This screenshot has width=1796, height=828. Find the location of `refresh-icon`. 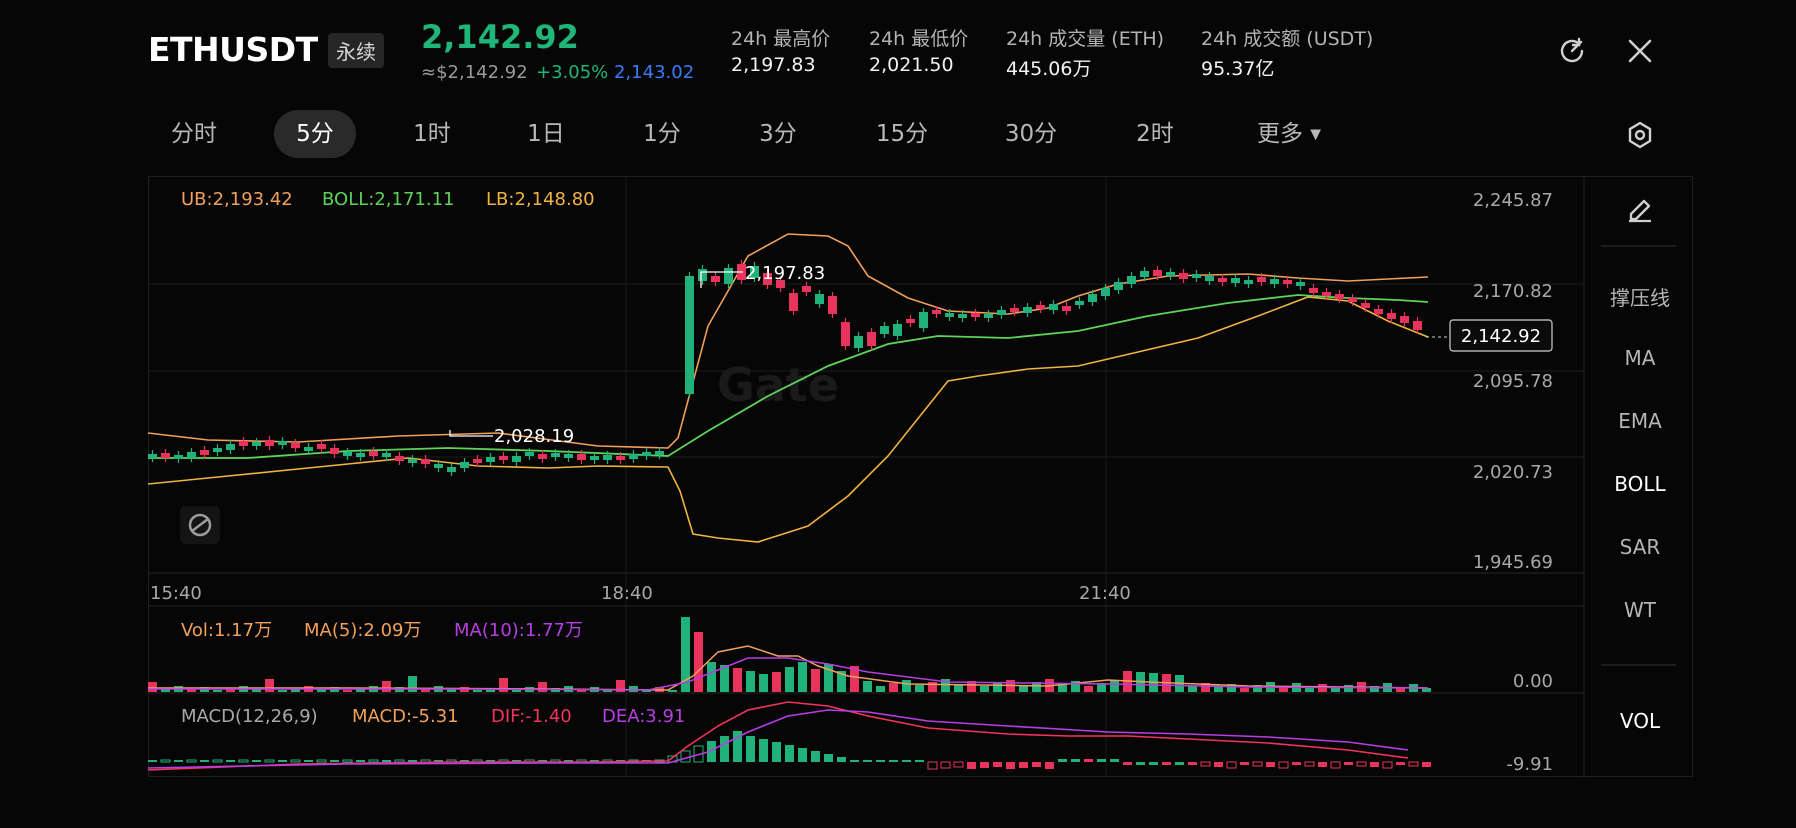

refresh-icon is located at coordinates (1572, 51).